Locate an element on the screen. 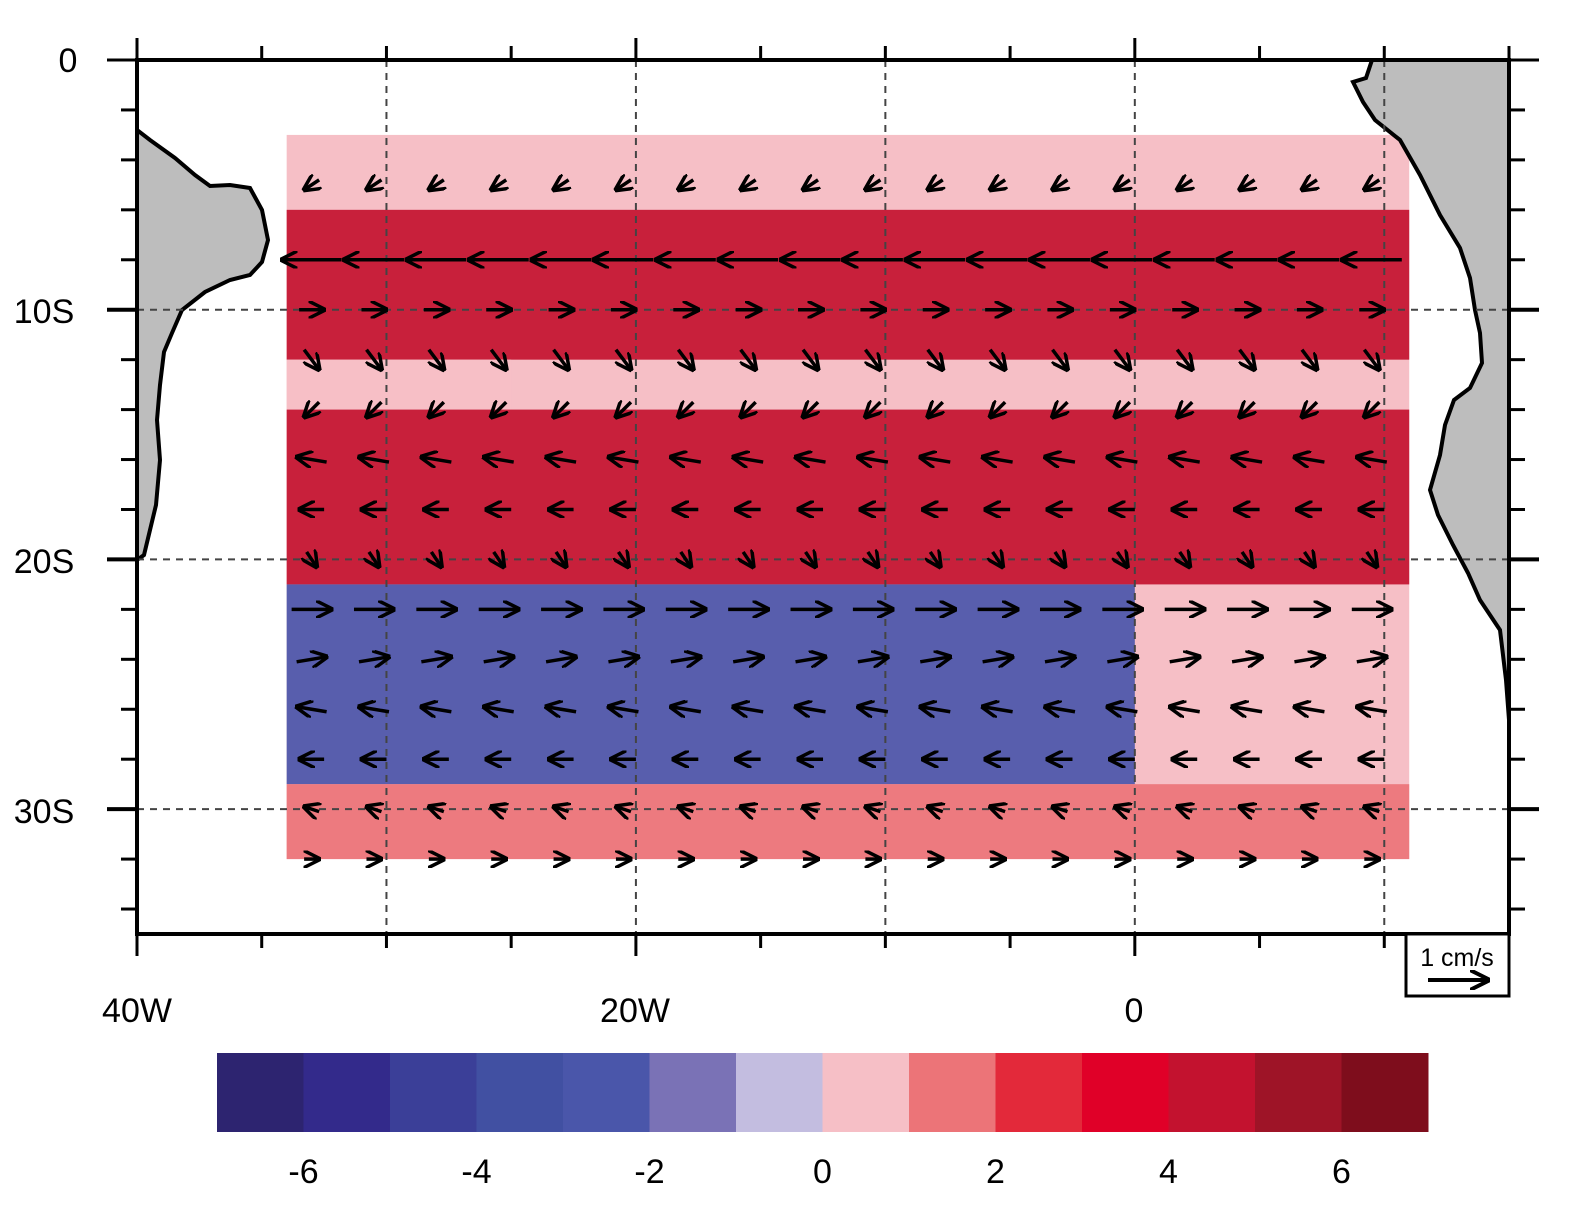 The image size is (1589, 1222). lat-label-20s: 20S is located at coordinates (44, 562).